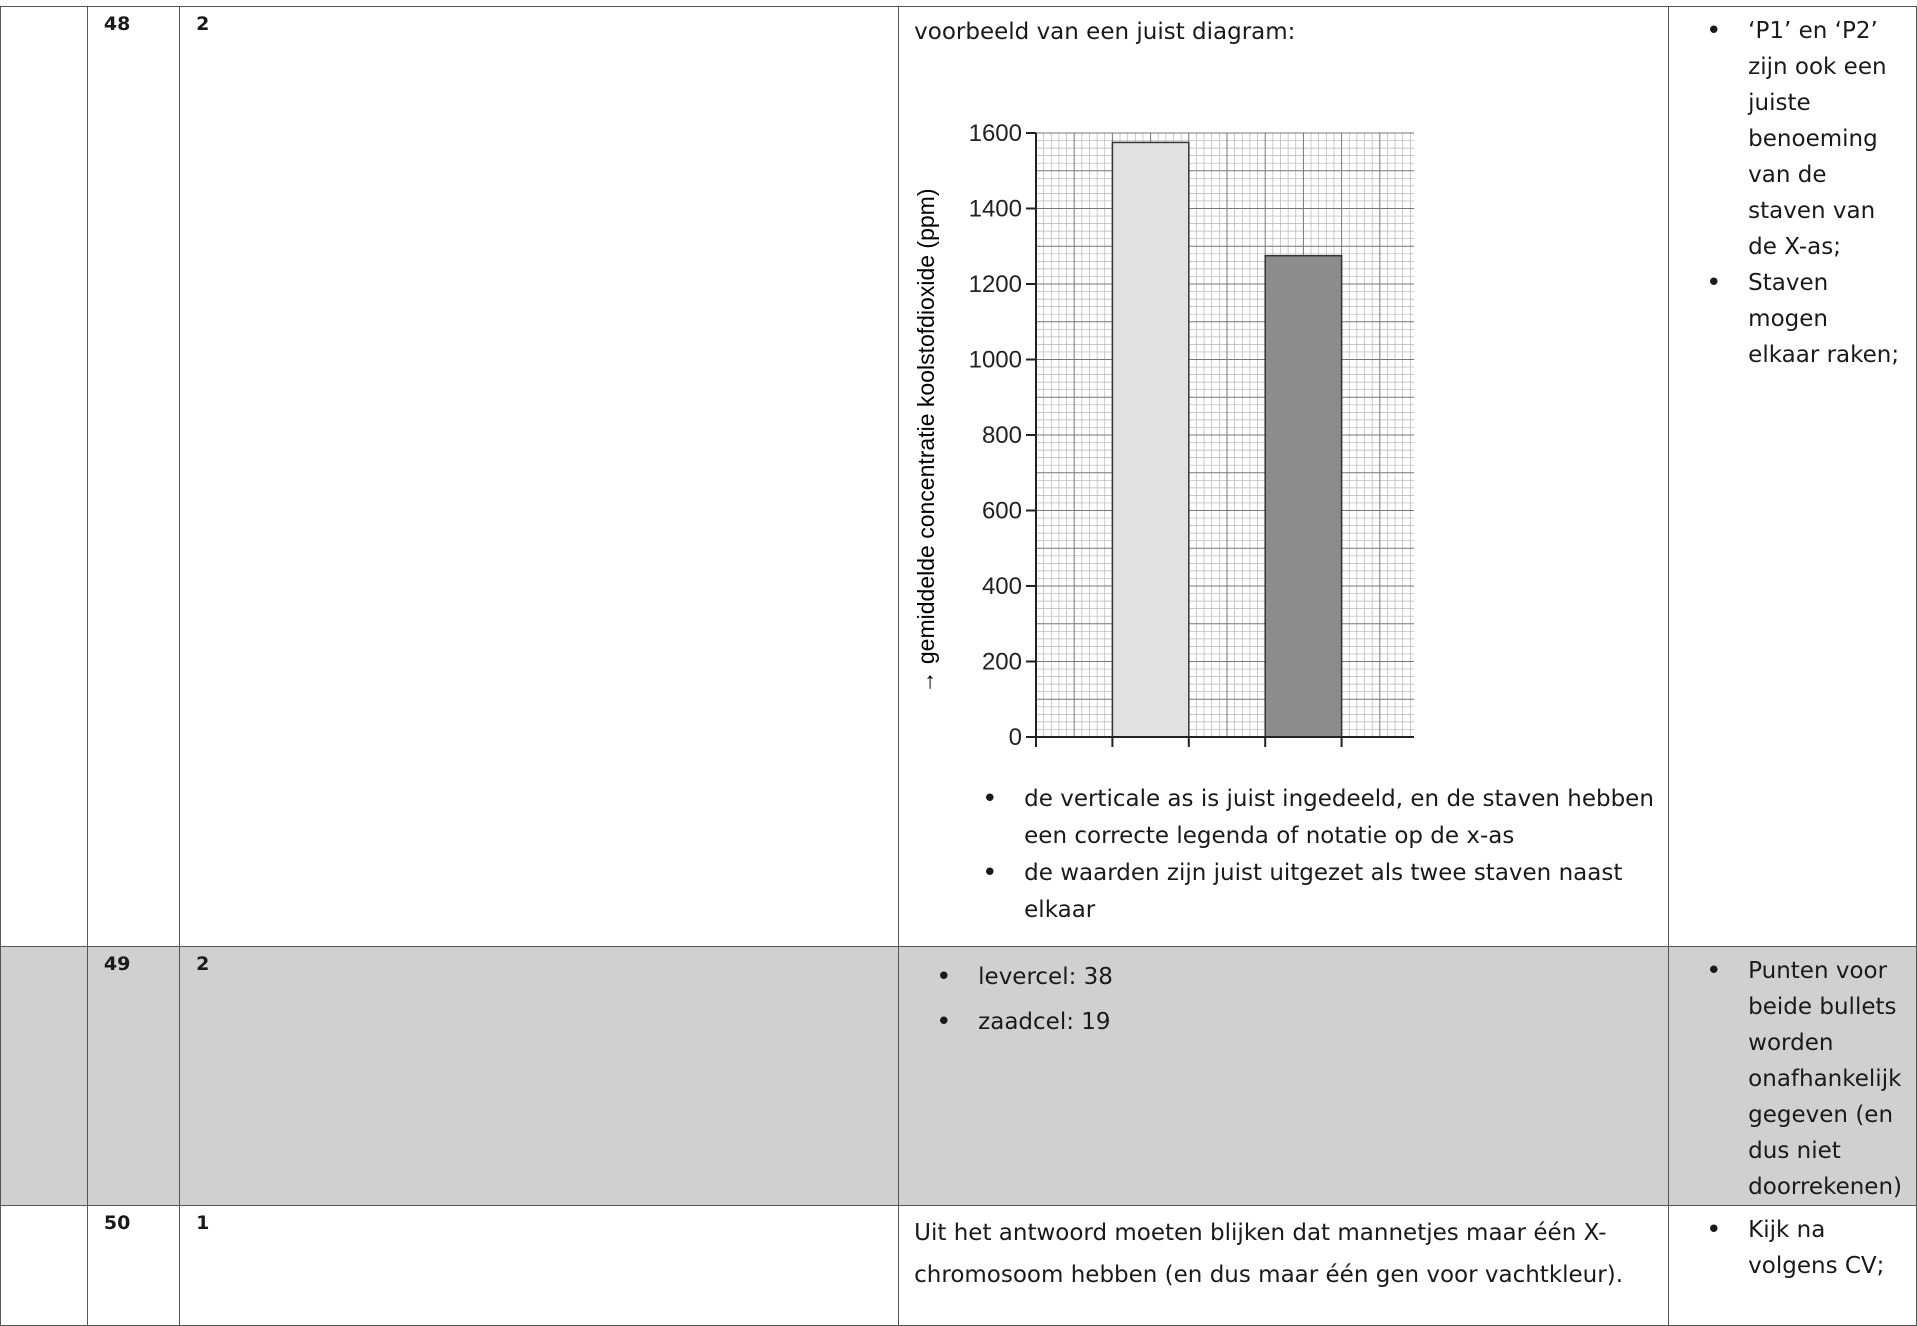 This screenshot has width=1917, height=1326. I want to click on points: 2, so click(539, 1076).